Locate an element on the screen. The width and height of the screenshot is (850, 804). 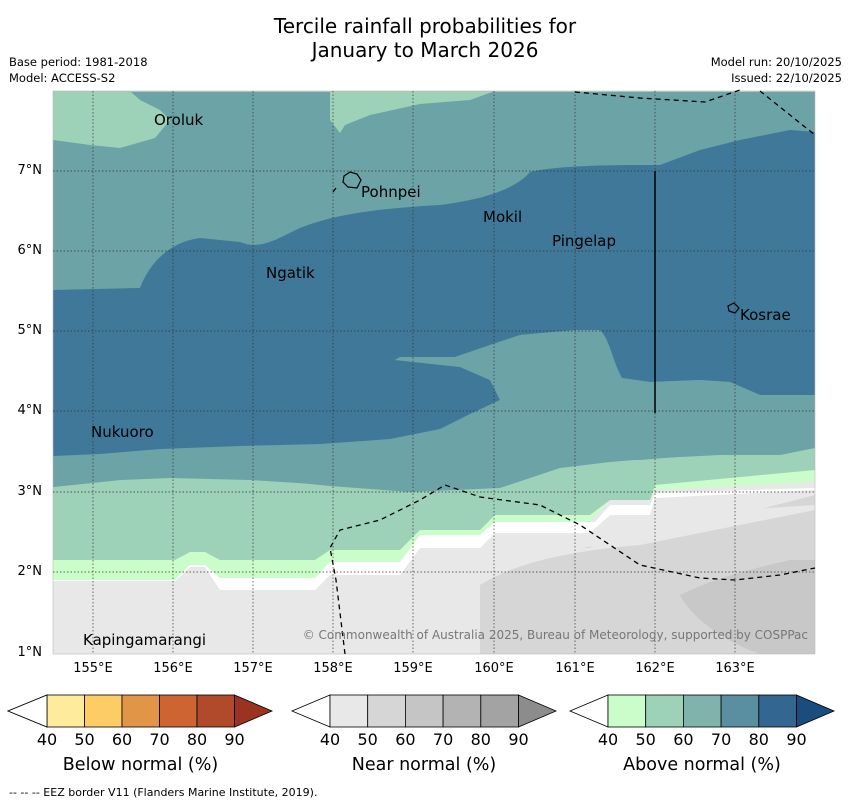
below-gt90 is located at coordinates (254, 711).